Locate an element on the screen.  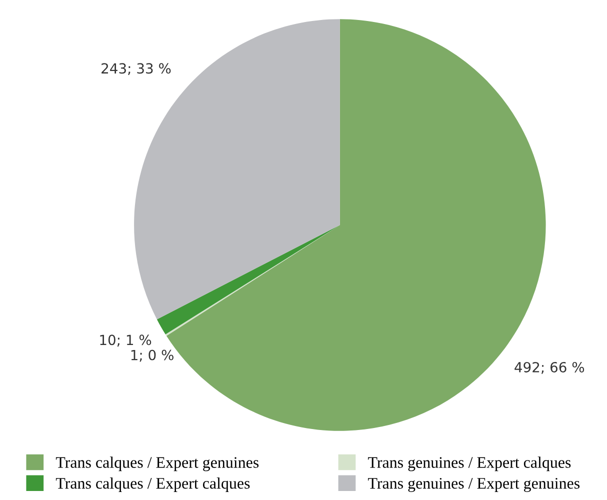
legend-label: Trans genuines / Expert calques is located at coordinates (469, 464).